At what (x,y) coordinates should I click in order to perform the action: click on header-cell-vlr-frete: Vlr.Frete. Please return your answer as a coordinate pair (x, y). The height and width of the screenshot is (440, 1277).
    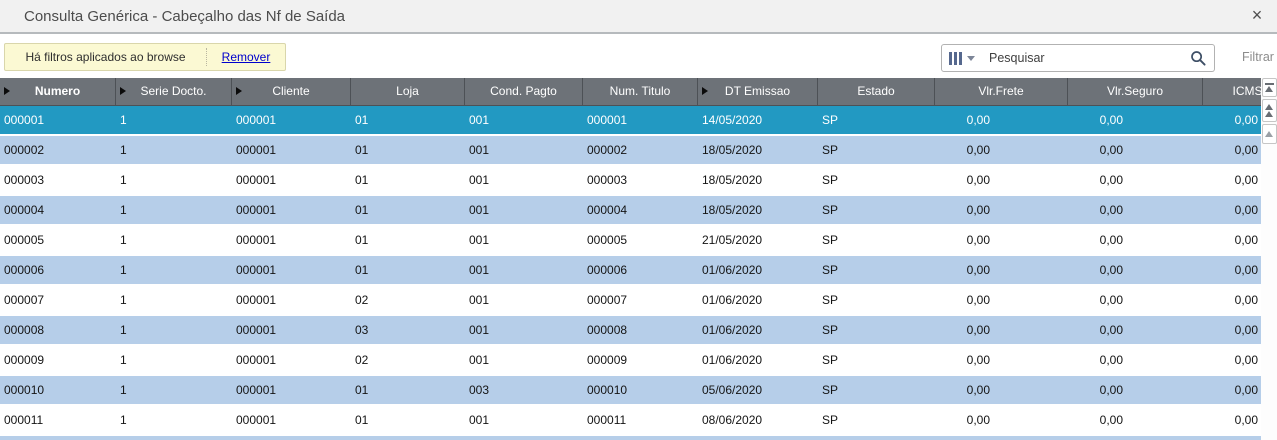
    Looking at the image, I should click on (1001, 92).